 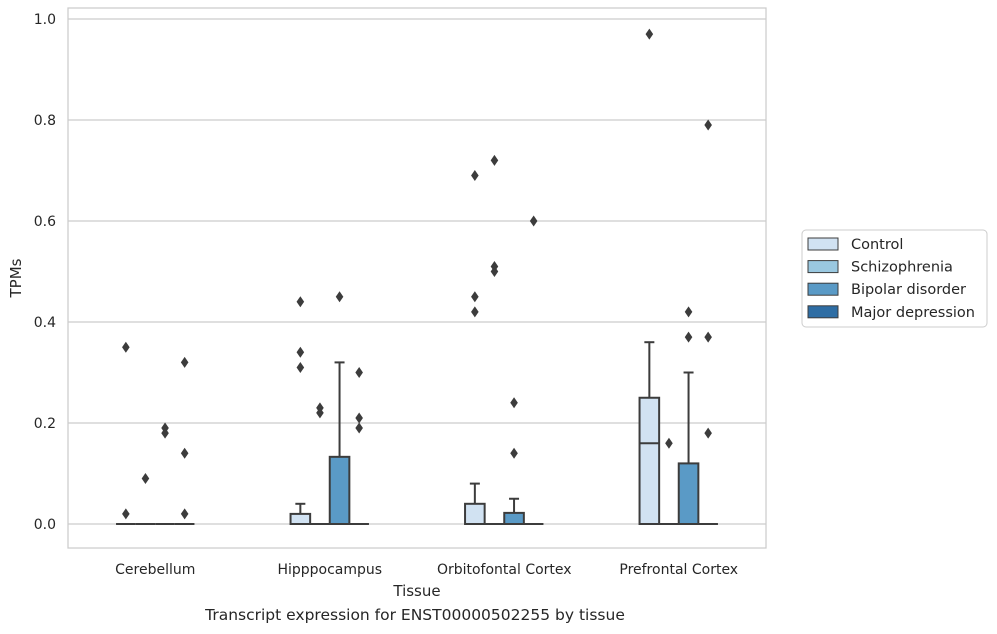 I want to click on y-tick-label: 1.0, so click(x=45, y=20).